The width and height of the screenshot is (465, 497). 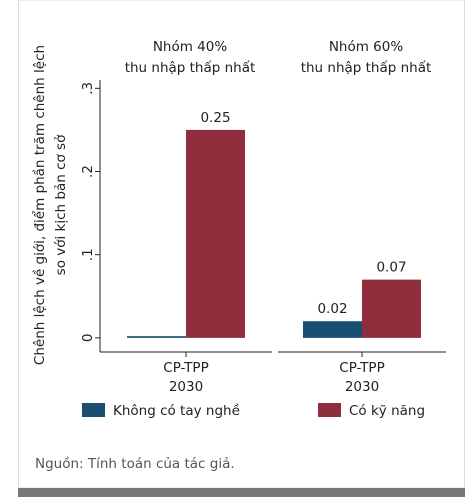 I want to click on value-label: 0.02, so click(x=332, y=309).